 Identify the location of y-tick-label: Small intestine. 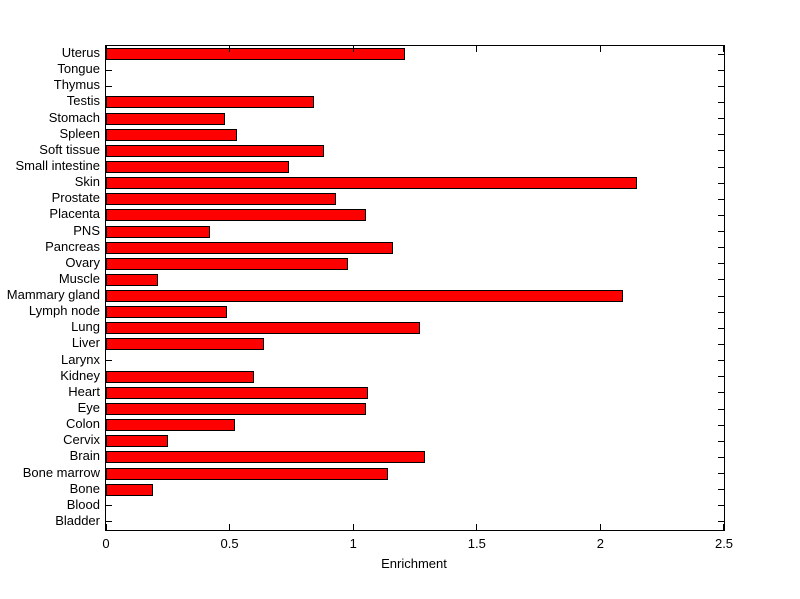
(57, 165).